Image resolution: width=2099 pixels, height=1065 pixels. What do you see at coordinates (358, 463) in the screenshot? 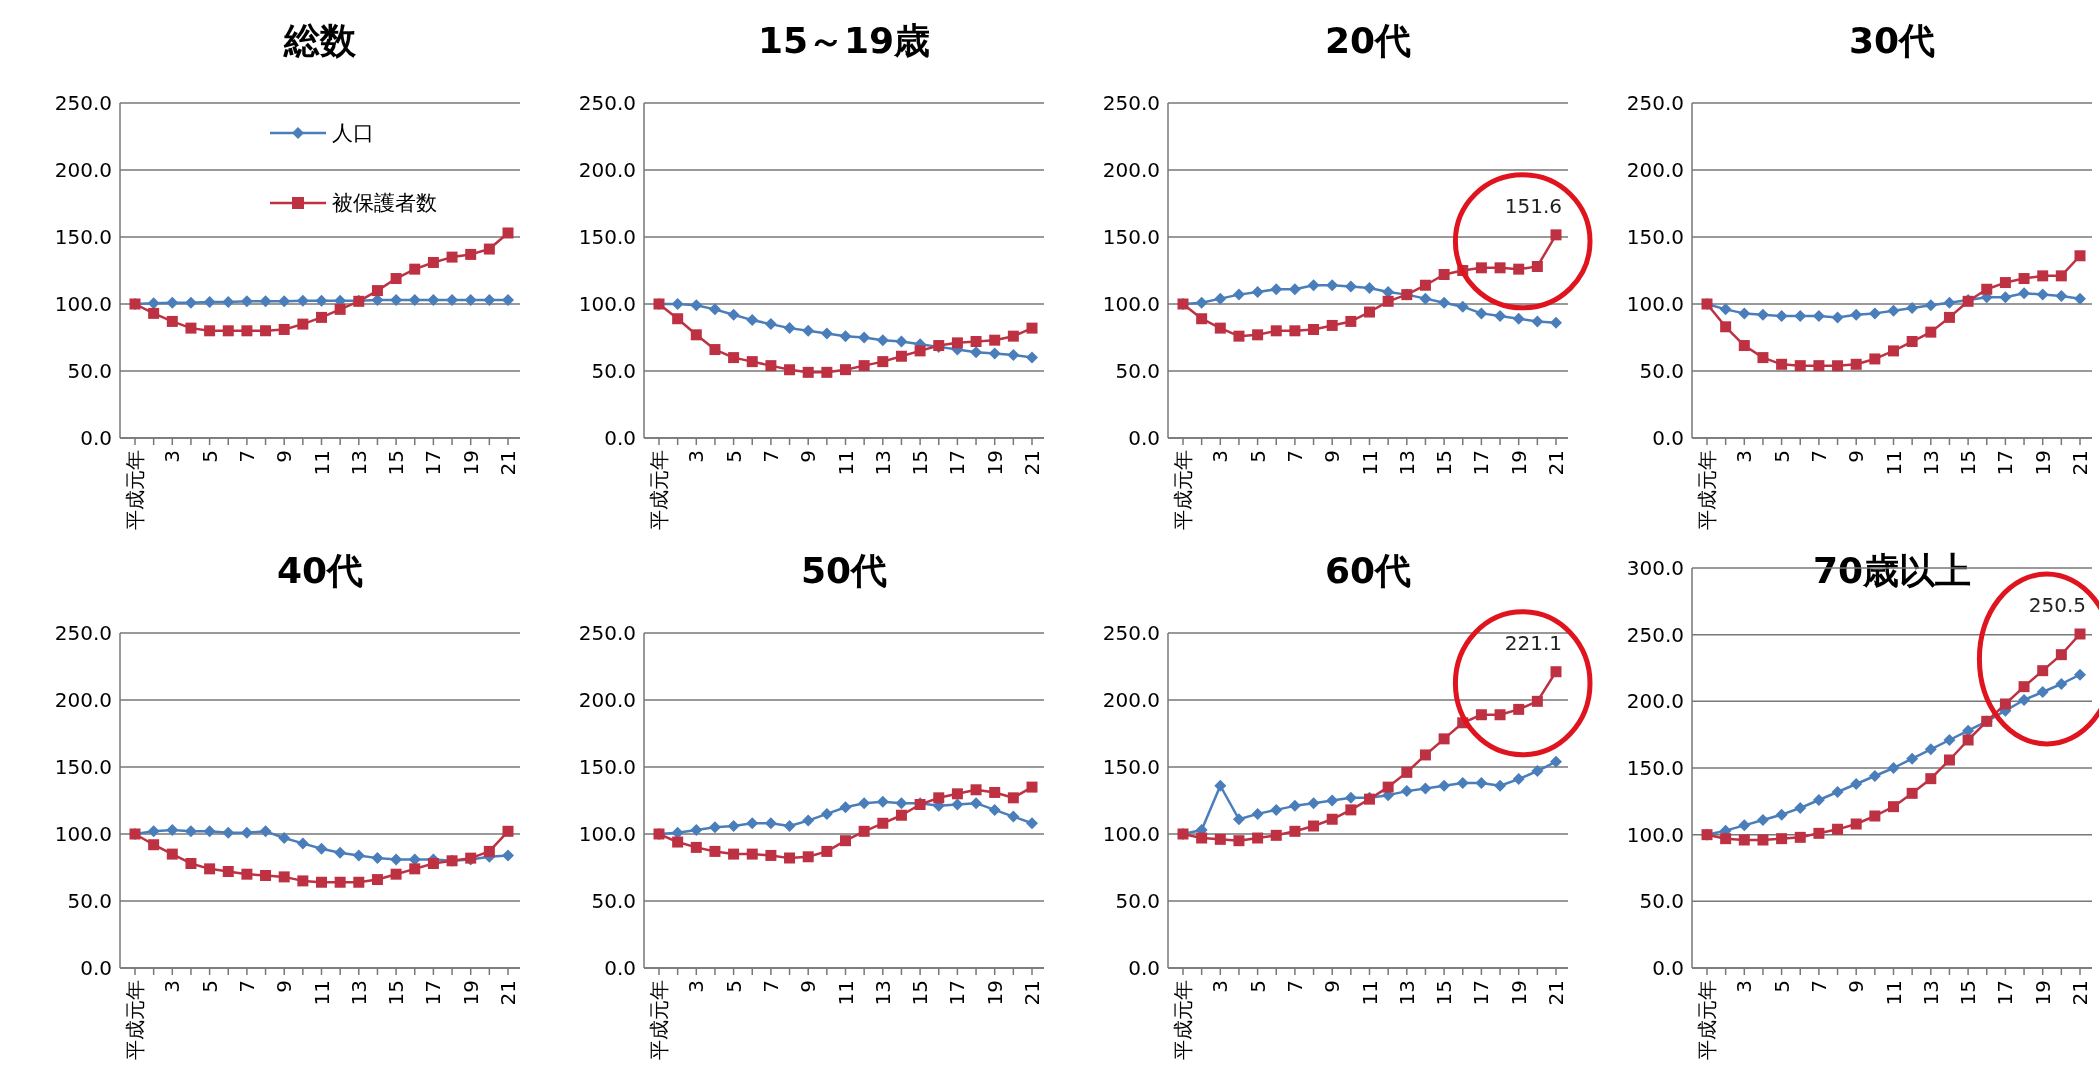
I see `x-tick-label: 13` at bounding box center [358, 463].